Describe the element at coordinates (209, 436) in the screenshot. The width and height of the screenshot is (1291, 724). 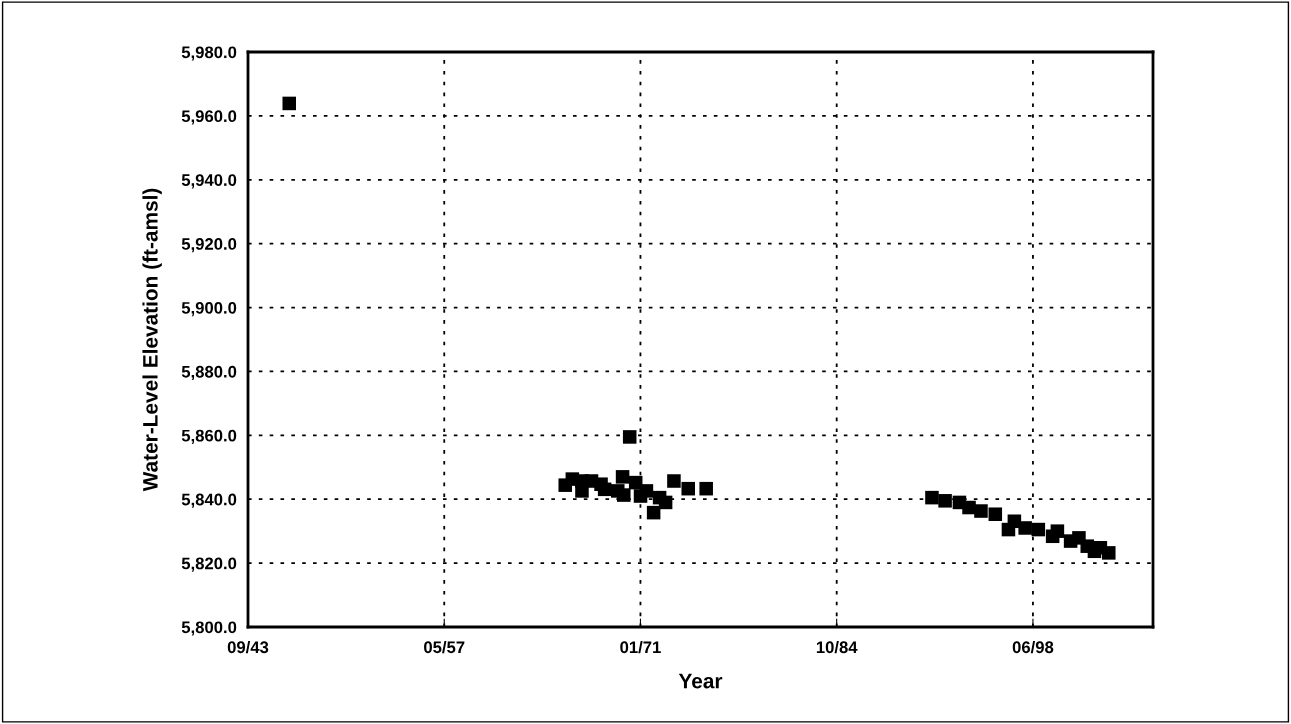
I see `y-tick-label: 5,860.0` at that location.